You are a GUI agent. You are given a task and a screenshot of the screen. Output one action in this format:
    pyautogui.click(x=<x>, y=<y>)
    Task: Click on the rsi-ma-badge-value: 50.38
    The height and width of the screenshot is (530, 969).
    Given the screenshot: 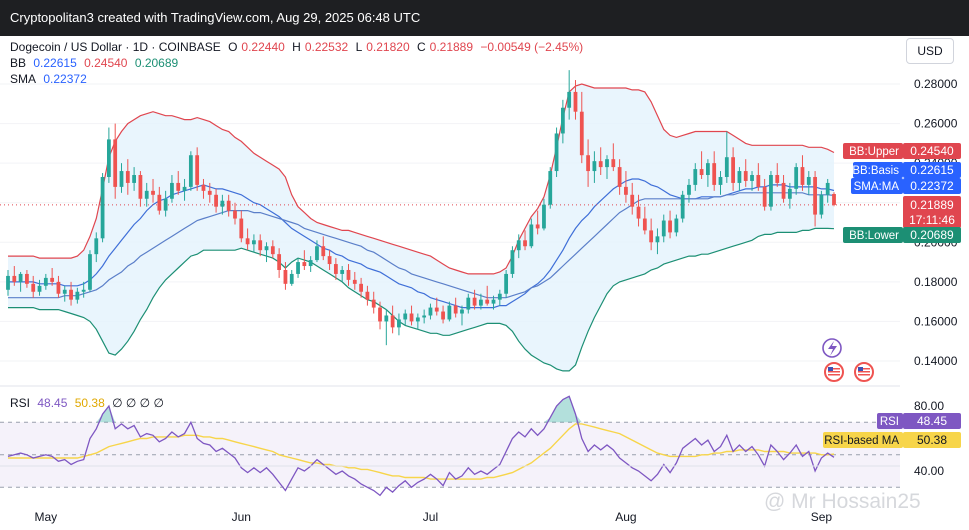 What is the action you would take?
    pyautogui.click(x=932, y=440)
    